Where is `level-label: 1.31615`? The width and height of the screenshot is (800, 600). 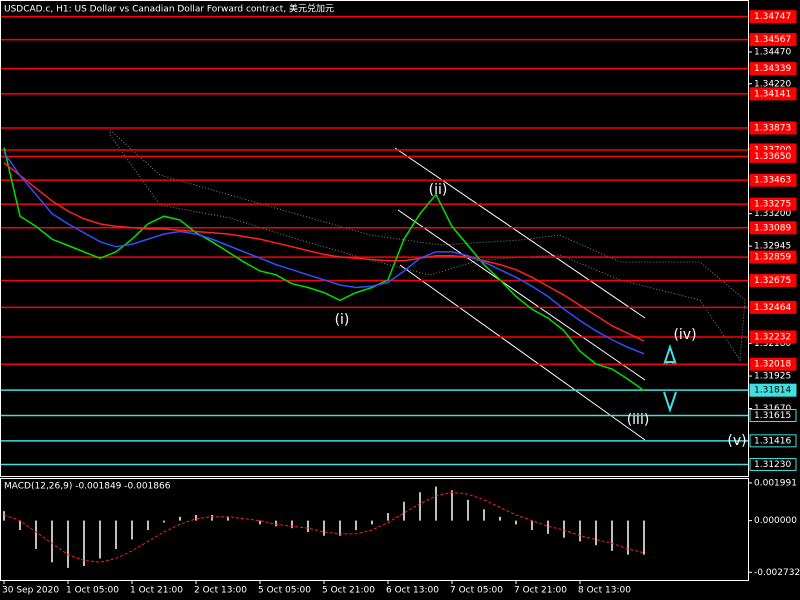
level-label: 1.31615 is located at coordinates (772, 416).